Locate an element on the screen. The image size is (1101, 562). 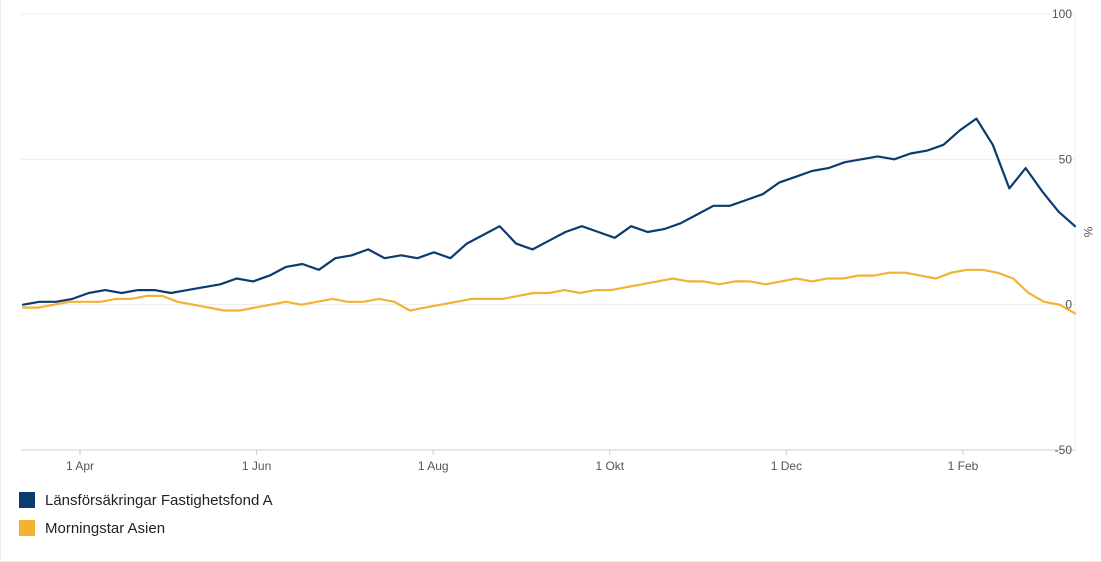
legend-label-series-1: Länsförsäkringar Fastighetsfond A is located at coordinates (159, 500).